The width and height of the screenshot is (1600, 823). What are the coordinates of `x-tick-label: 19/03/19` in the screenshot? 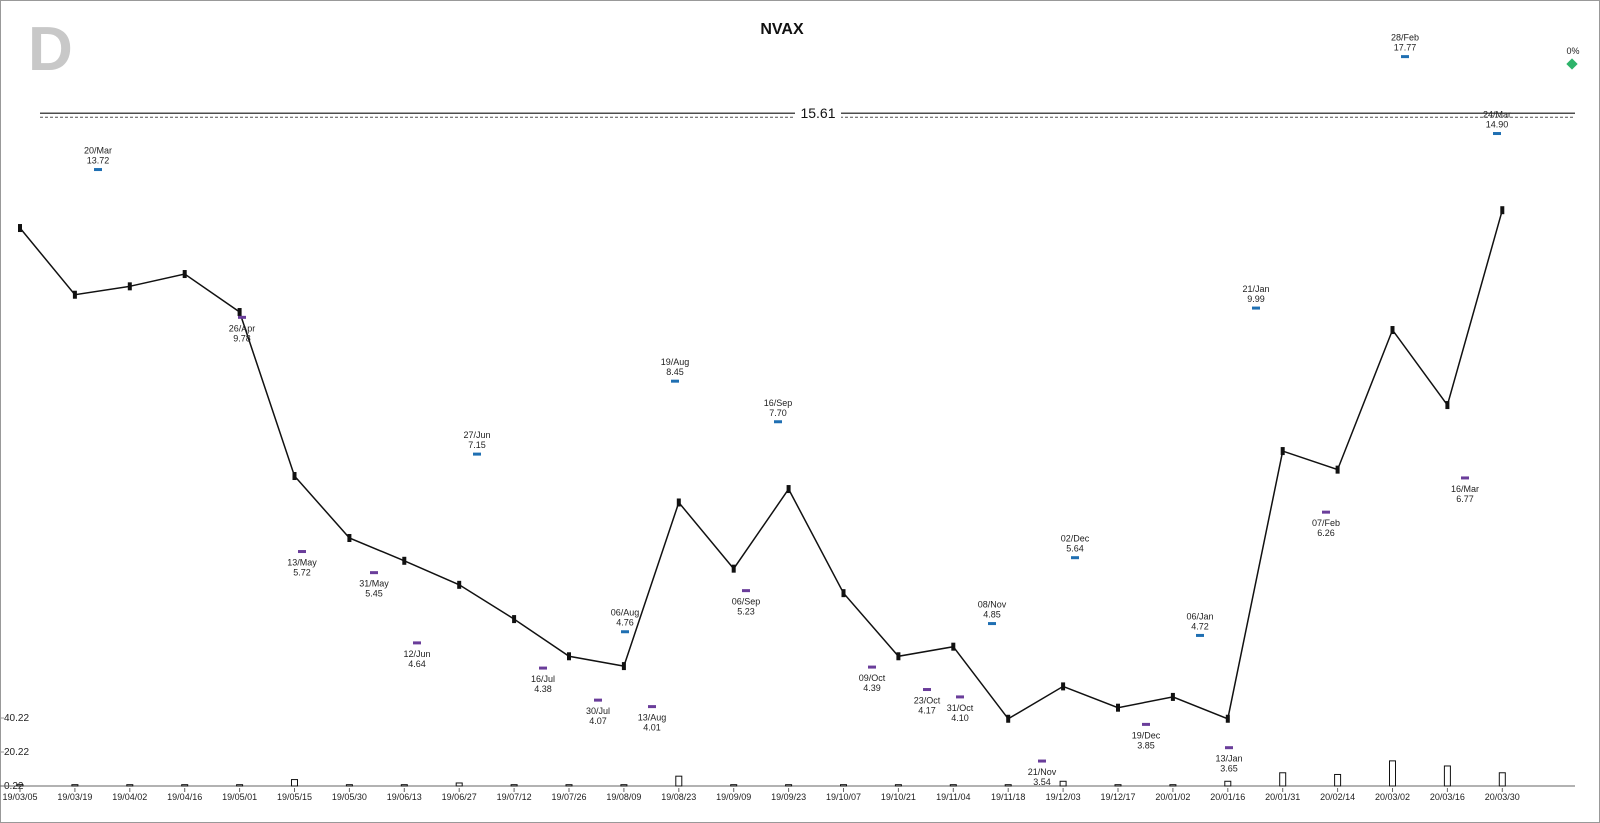 It's located at (74, 797).